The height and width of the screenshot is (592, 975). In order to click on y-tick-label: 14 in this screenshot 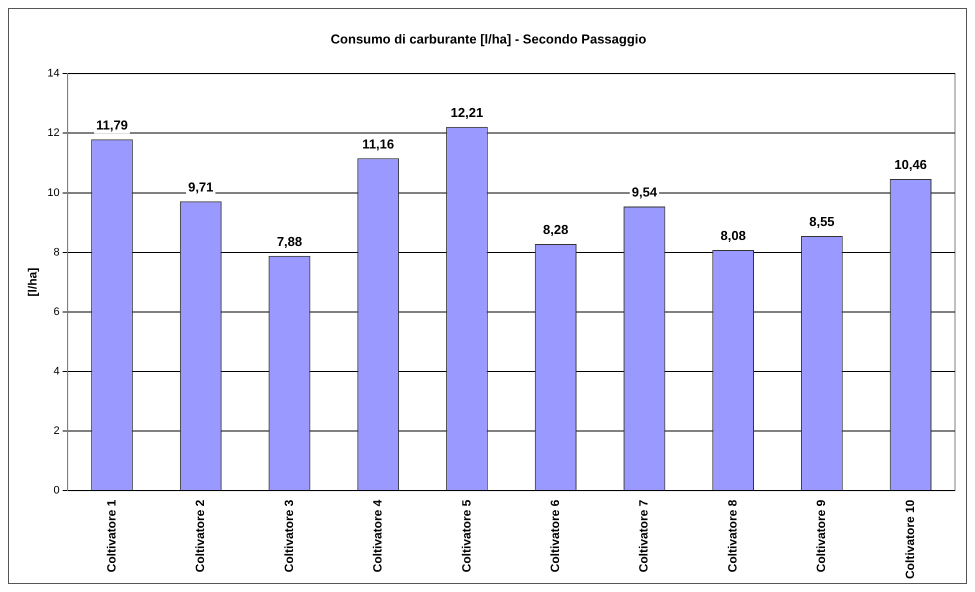, I will do `click(53, 74)`.